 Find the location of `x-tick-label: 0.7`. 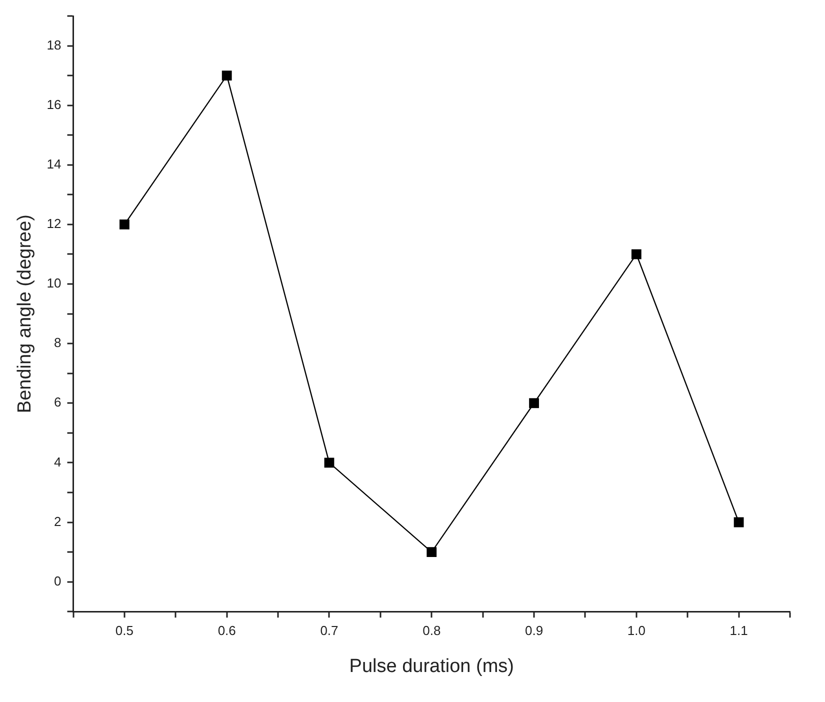

x-tick-label: 0.7 is located at coordinates (329, 630).